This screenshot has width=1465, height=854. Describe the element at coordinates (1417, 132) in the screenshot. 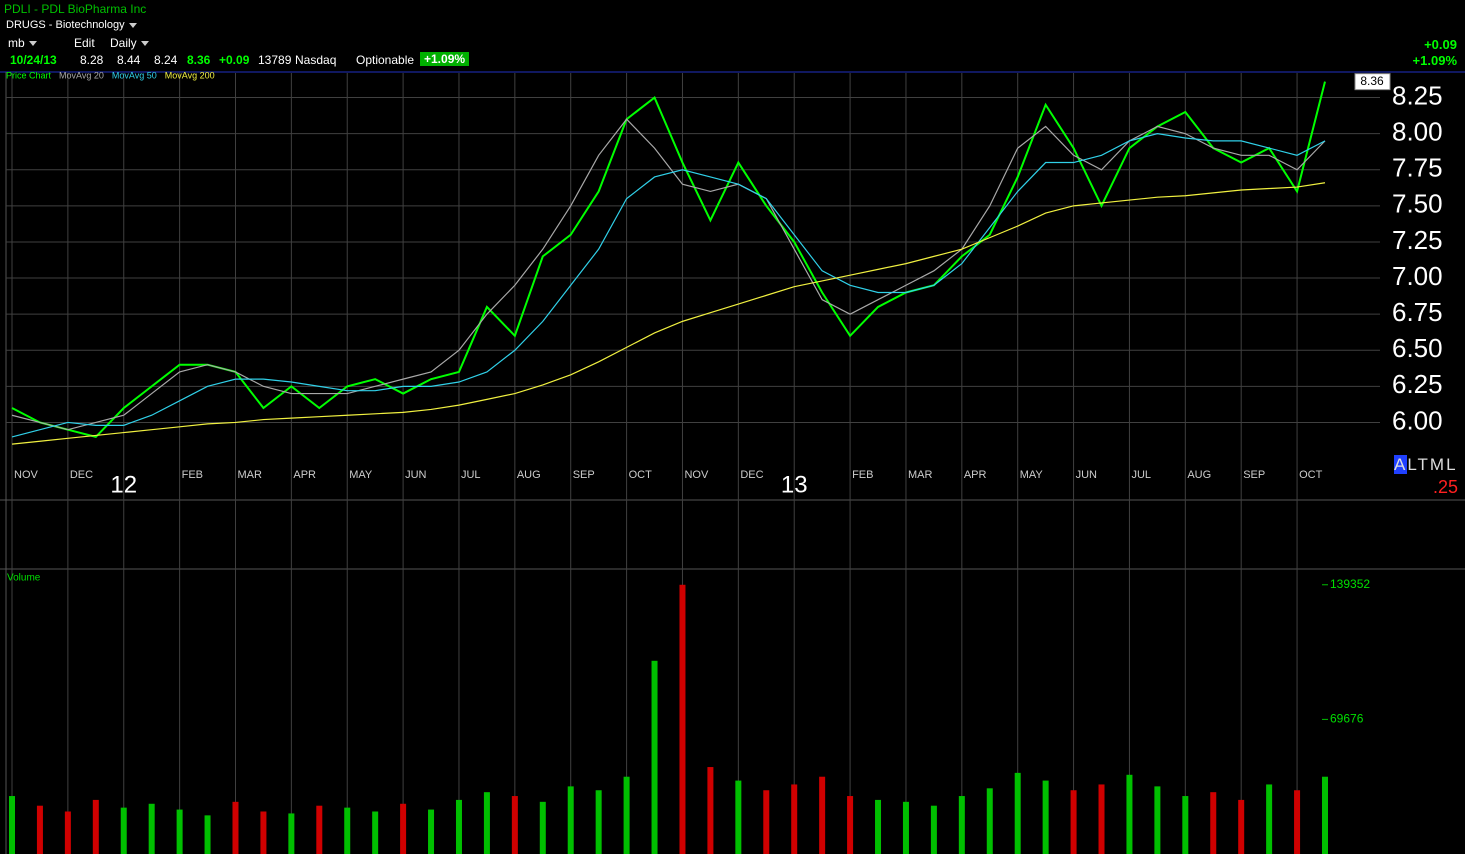

I see `y-tick-label: 8.00` at that location.